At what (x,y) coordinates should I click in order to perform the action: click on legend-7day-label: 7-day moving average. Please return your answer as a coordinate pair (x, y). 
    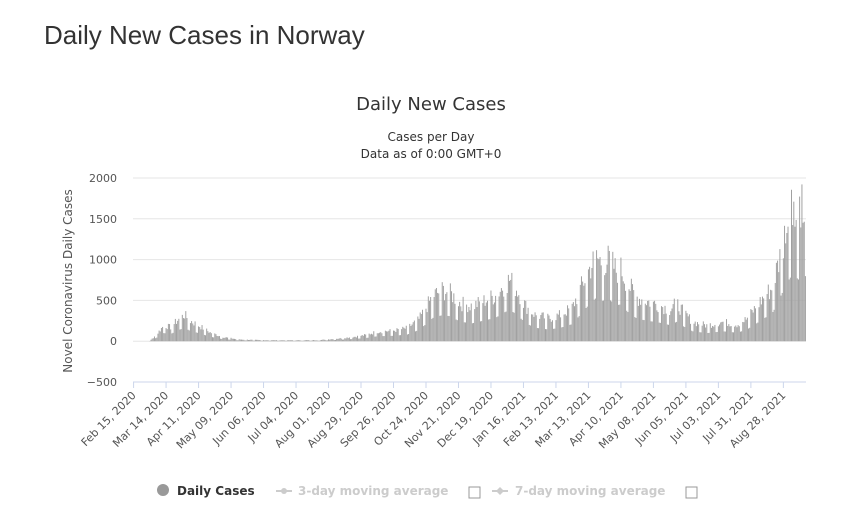
    Looking at the image, I should click on (590, 491).